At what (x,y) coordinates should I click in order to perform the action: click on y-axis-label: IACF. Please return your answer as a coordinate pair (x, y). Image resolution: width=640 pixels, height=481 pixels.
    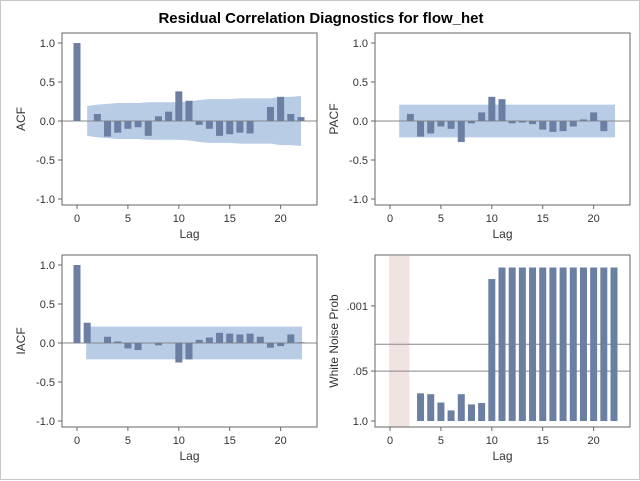
    Looking at the image, I should click on (21, 340).